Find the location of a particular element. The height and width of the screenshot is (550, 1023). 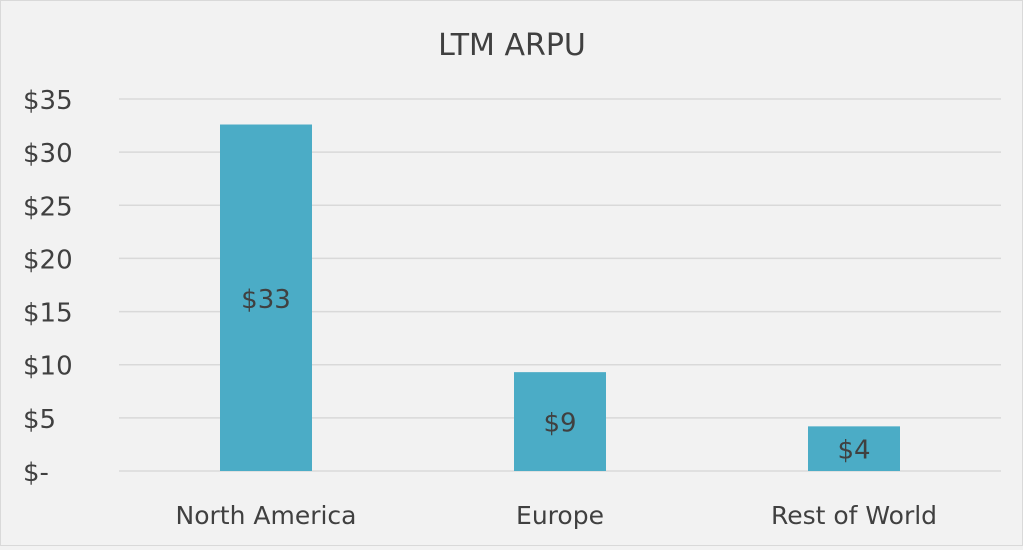

x-axis-labels: North America Europe Rest of World is located at coordinates (557, 515).